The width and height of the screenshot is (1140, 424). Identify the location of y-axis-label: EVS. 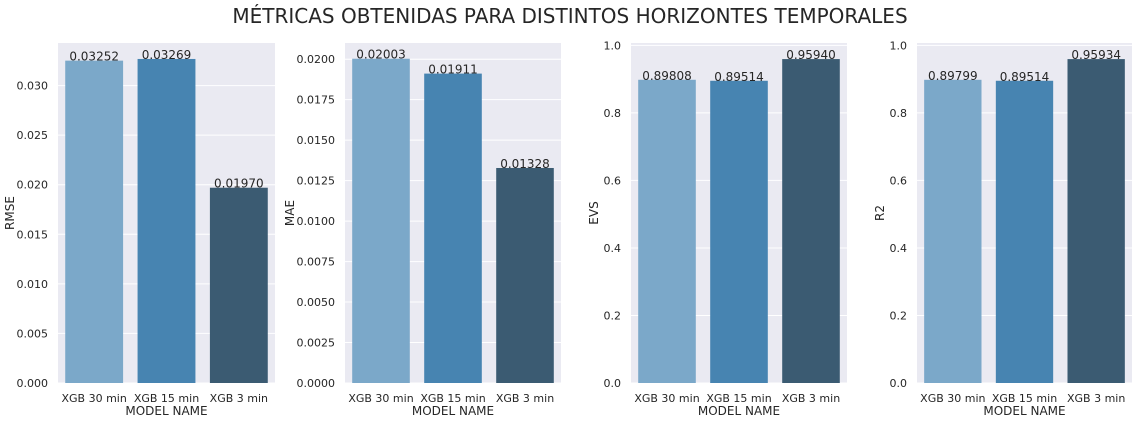
(594, 212).